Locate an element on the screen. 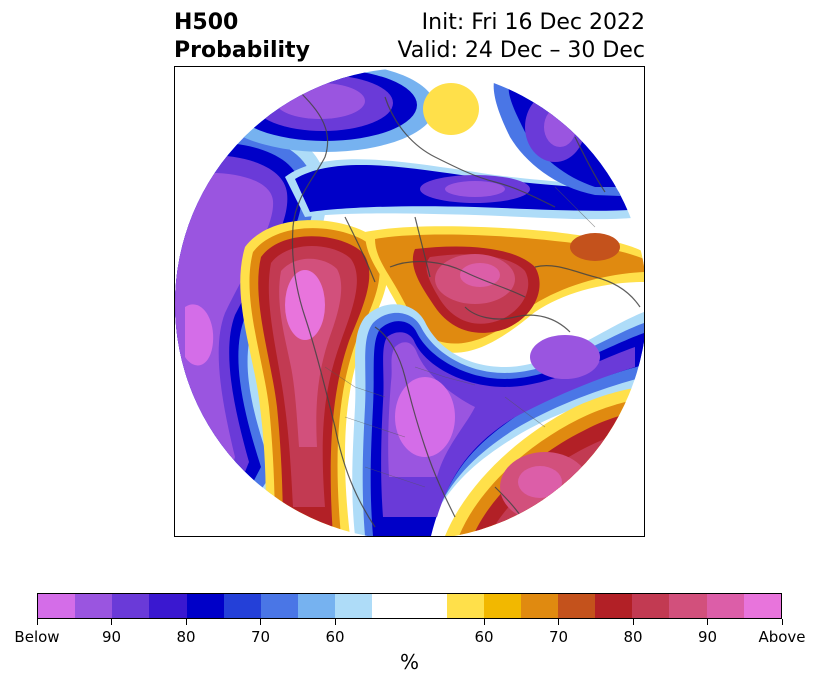 Image resolution: width=819 pixels, height=686 pixels. above-region-west-ridge is located at coordinates (314, 378).